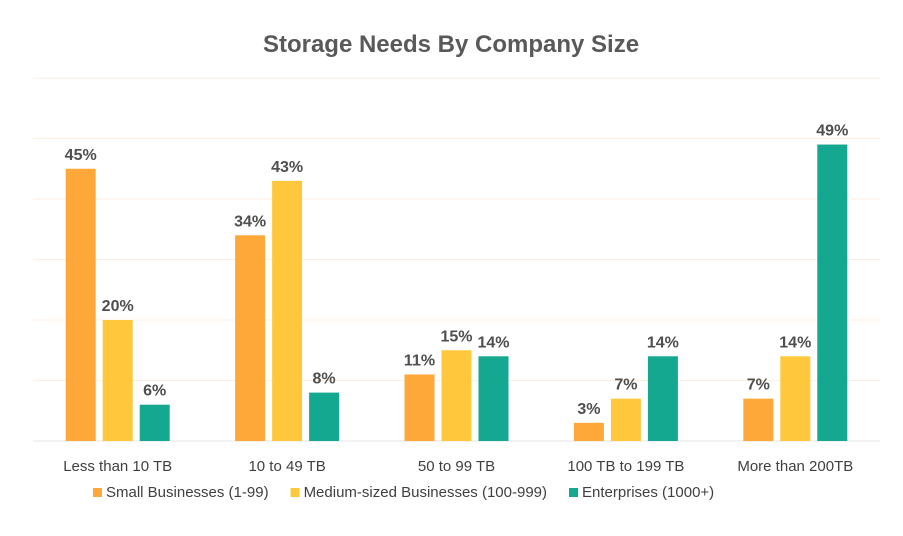 This screenshot has width=903, height=536. What do you see at coordinates (425, 492) in the screenshot?
I see `legend-label: Medium-sized Businesses (100-999)` at bounding box center [425, 492].